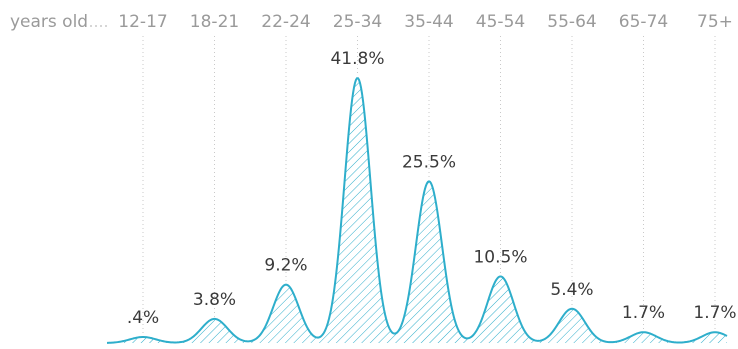 The width and height of the screenshot is (738, 349). I want to click on category-label: 55-64, so click(571, 22).